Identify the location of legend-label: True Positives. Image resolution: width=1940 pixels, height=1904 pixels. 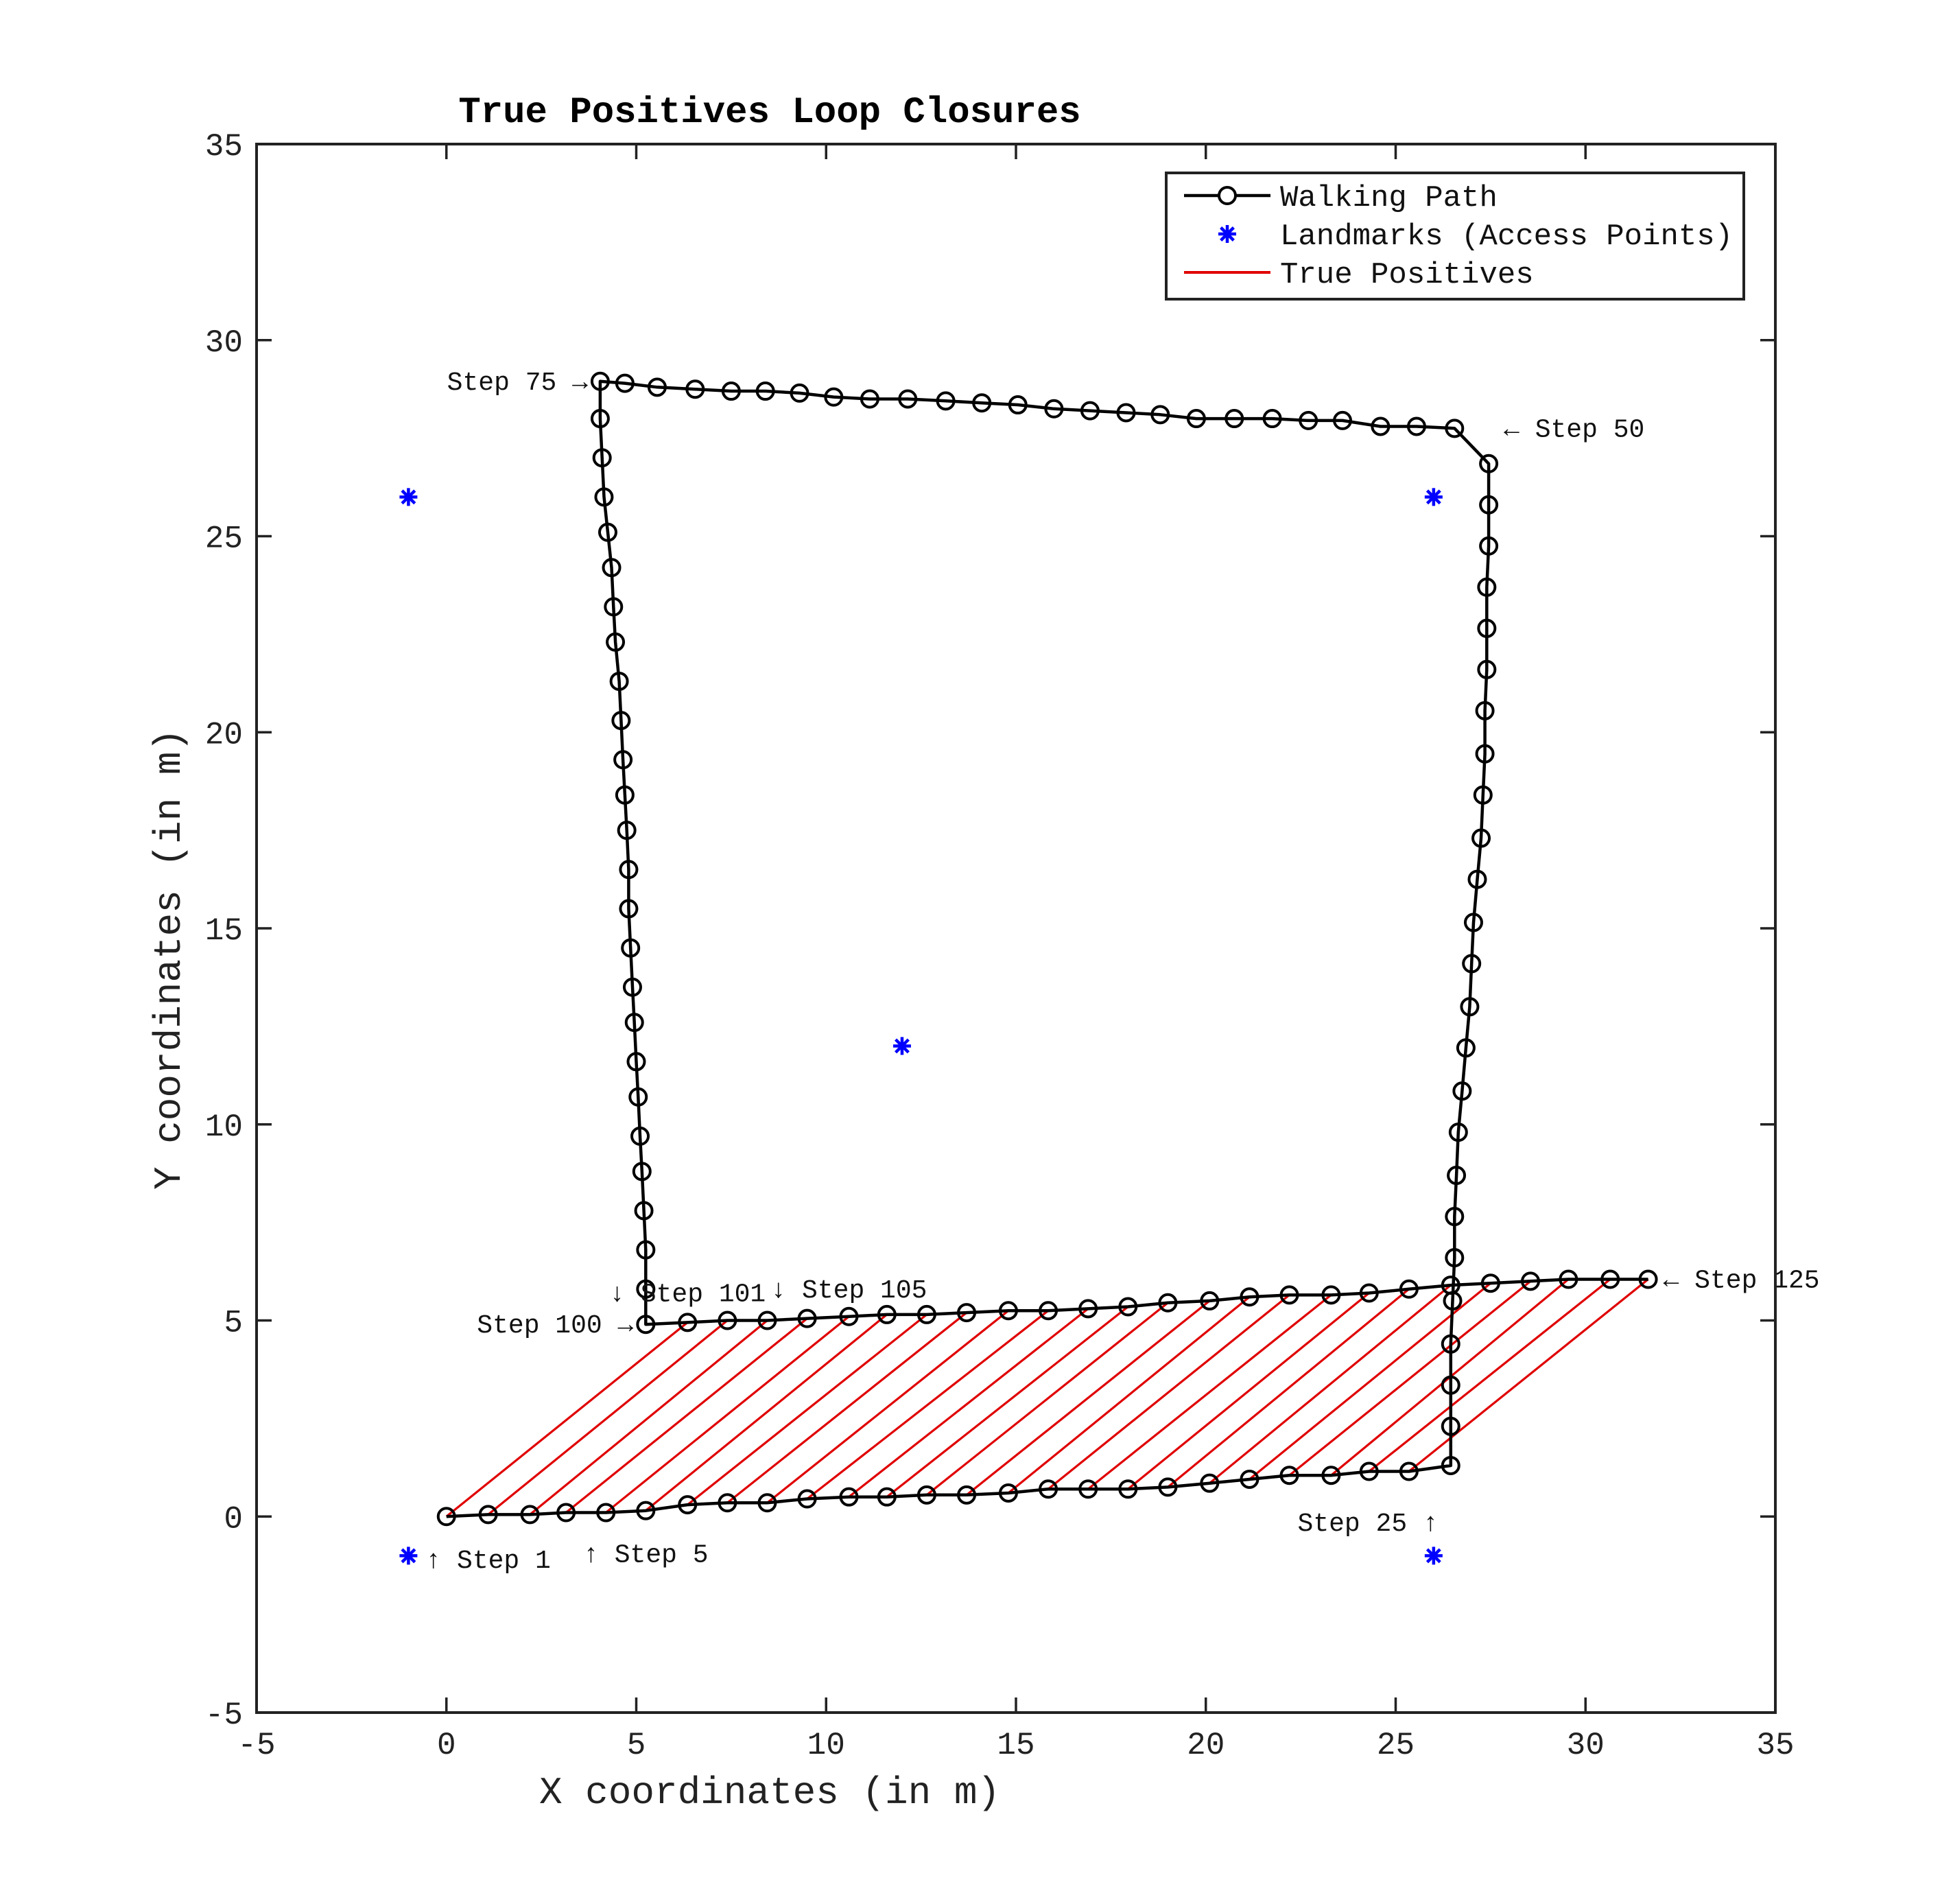
(1407, 275).